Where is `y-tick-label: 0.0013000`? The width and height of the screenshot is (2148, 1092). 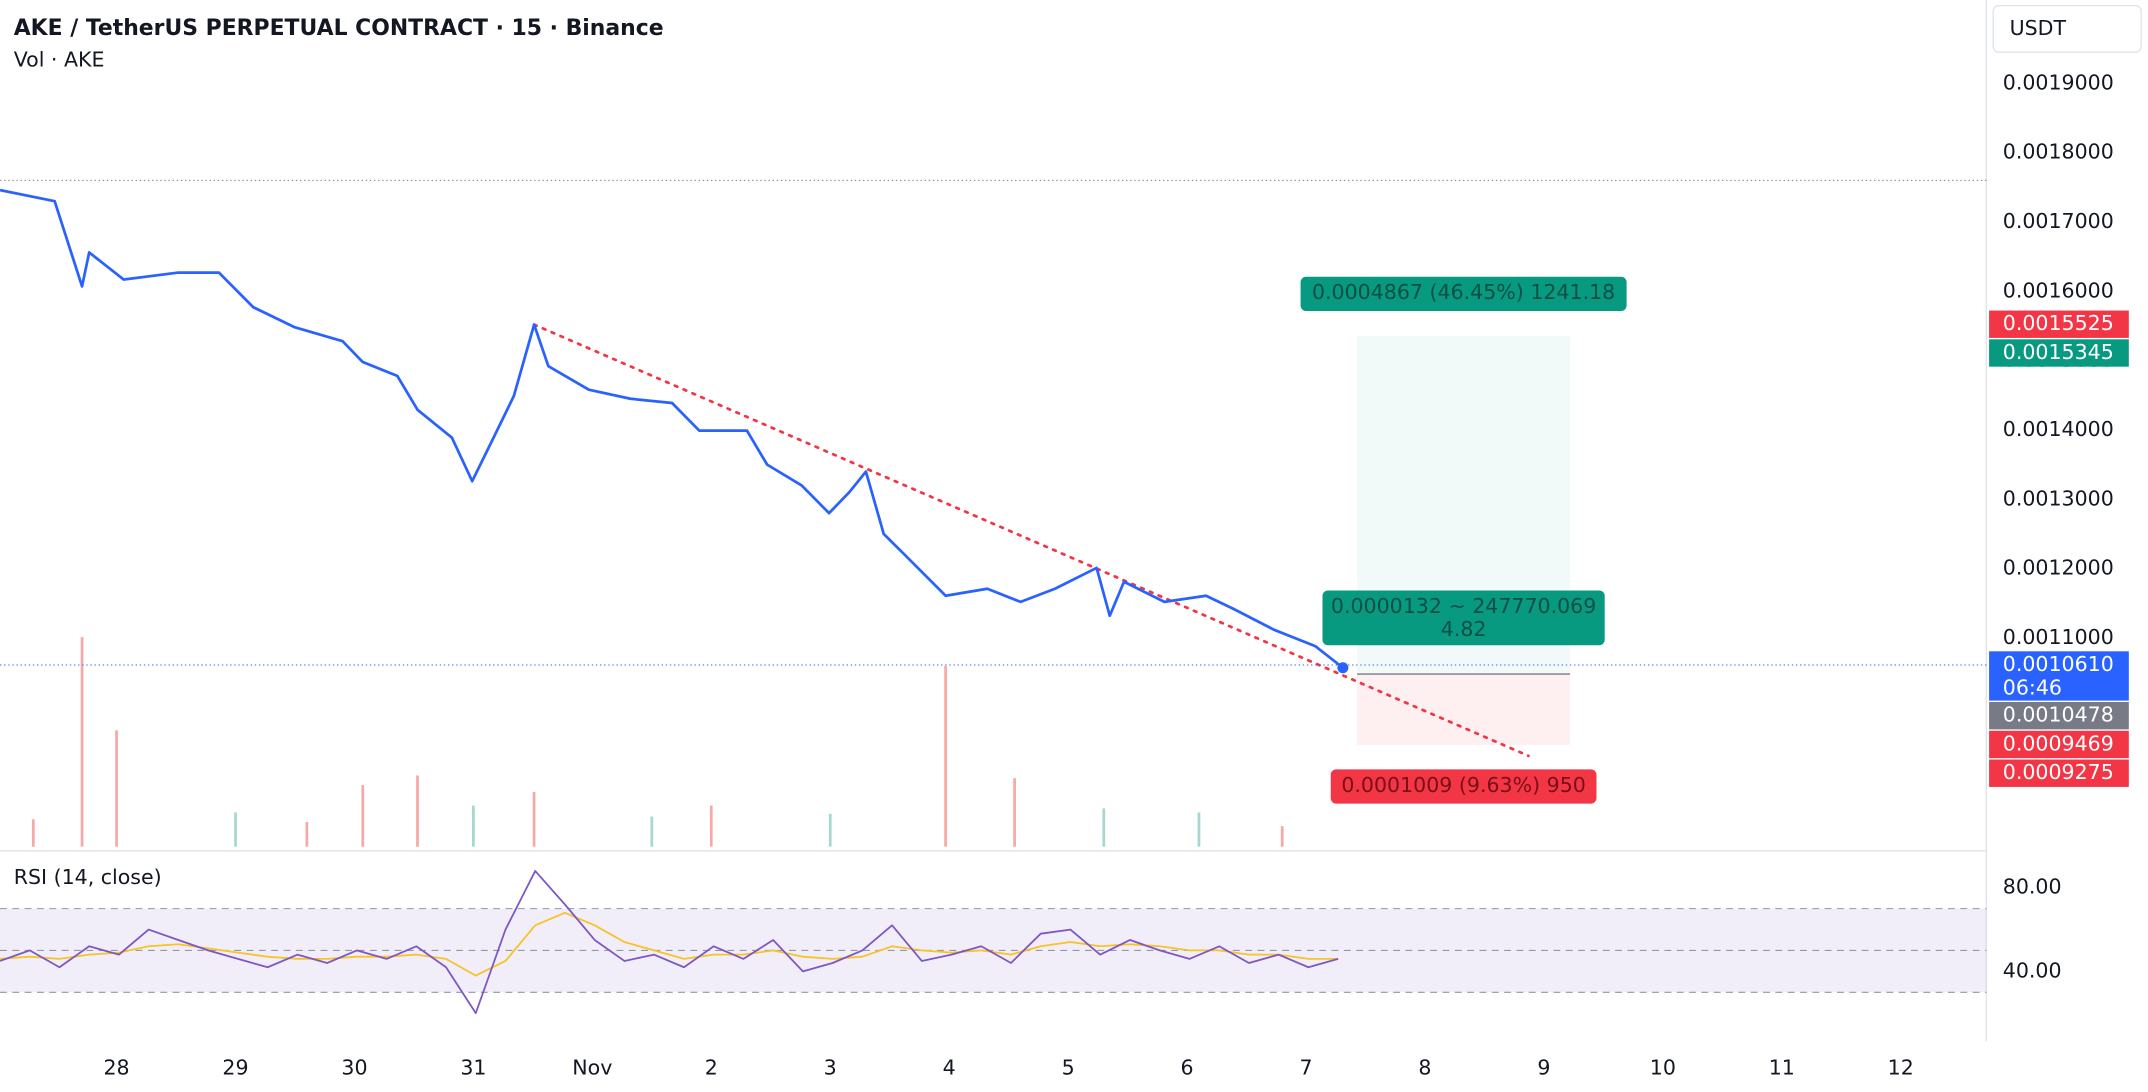
y-tick-label: 0.0013000 is located at coordinates (2058, 498).